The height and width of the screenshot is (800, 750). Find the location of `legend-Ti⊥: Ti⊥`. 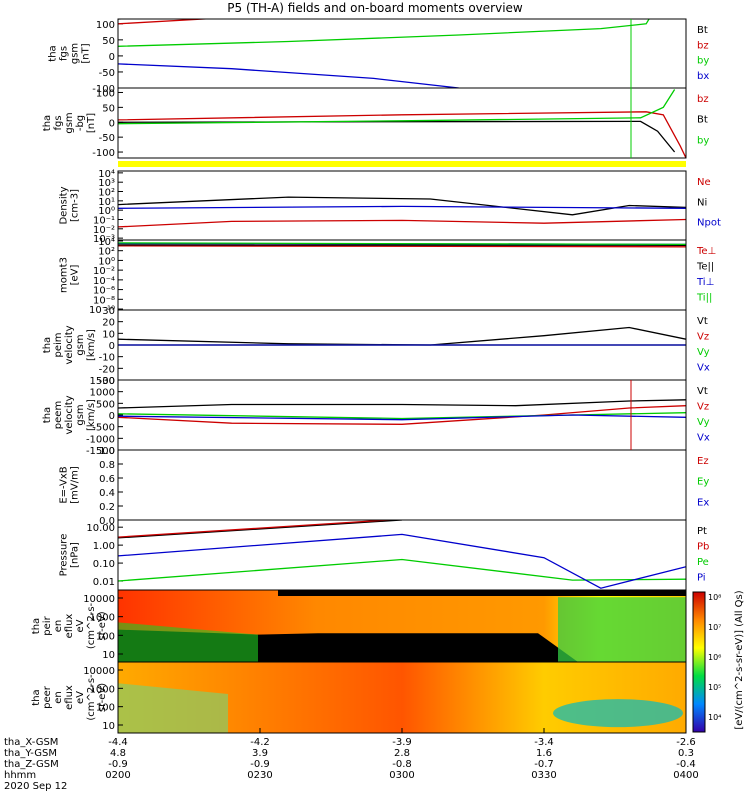

legend-Ti⊥: Ti⊥ is located at coordinates (705, 282).